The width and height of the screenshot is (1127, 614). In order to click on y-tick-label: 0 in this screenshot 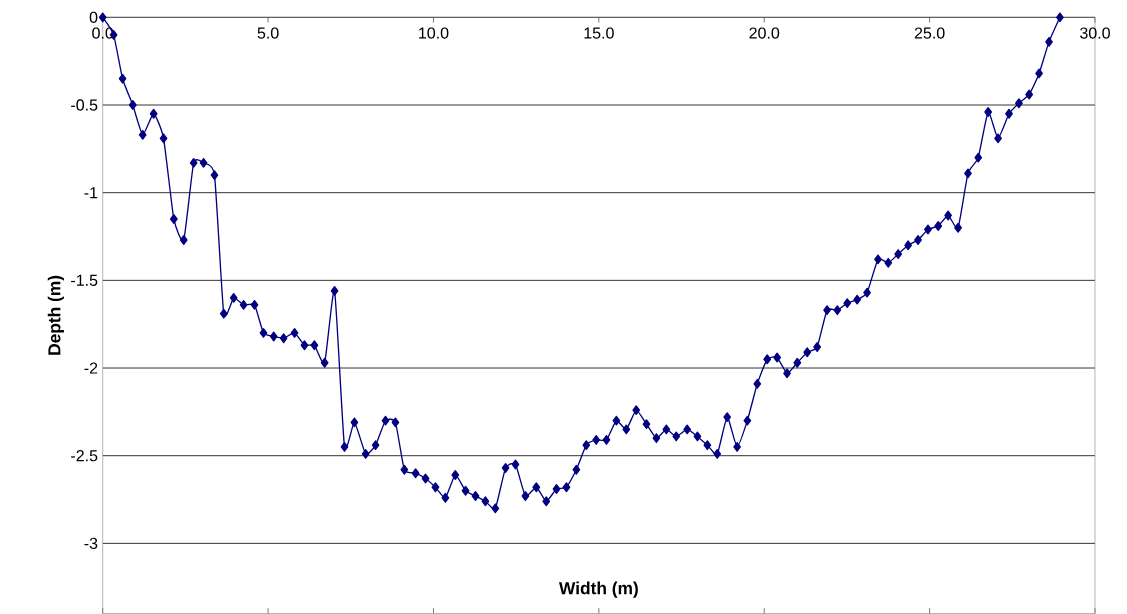, I will do `click(93, 17)`.